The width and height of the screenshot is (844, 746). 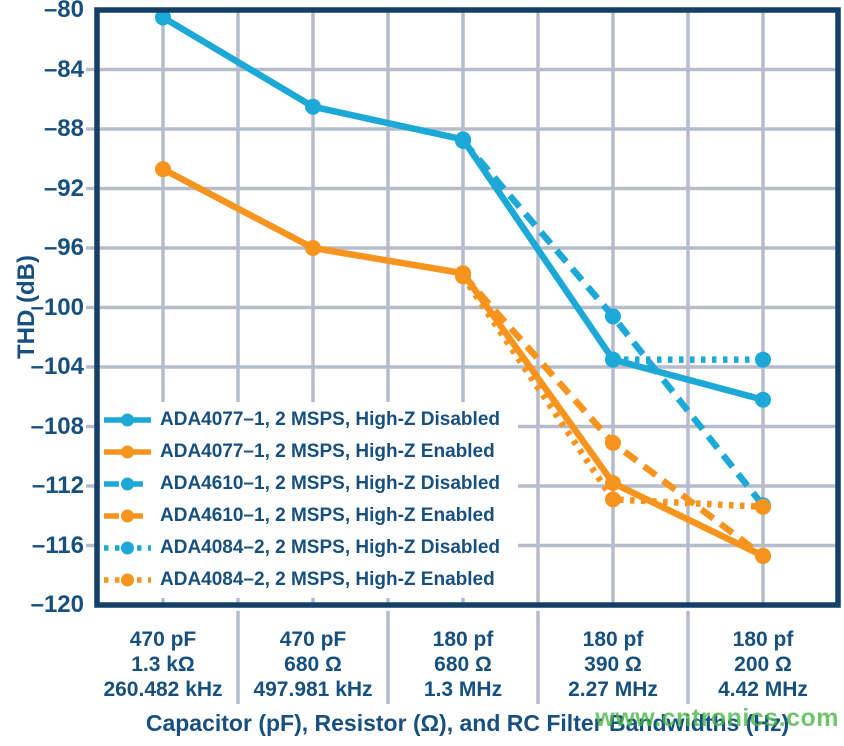 I want to click on legend-item: ADA4077–1, 2 MSPS, High-Z Enabled, so click(x=311, y=452).